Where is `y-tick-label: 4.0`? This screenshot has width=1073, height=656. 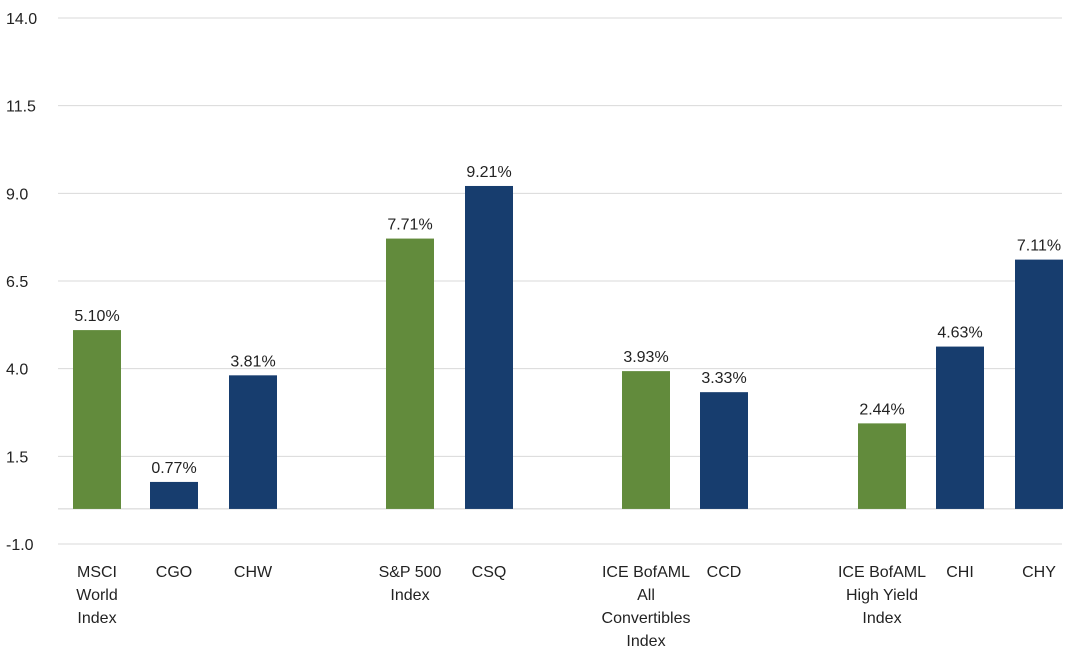 y-tick-label: 4.0 is located at coordinates (17, 370).